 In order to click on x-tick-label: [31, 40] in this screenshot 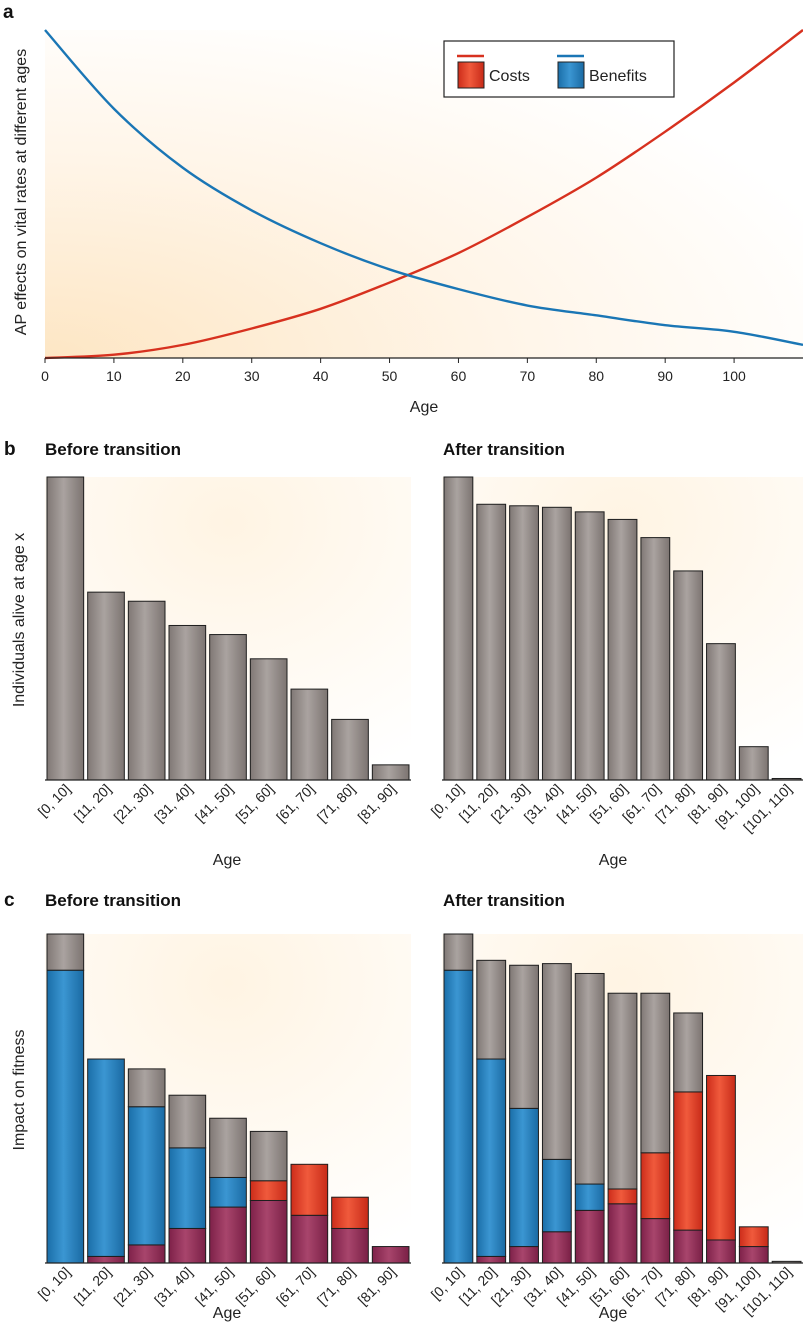, I will do `click(173, 1286)`.